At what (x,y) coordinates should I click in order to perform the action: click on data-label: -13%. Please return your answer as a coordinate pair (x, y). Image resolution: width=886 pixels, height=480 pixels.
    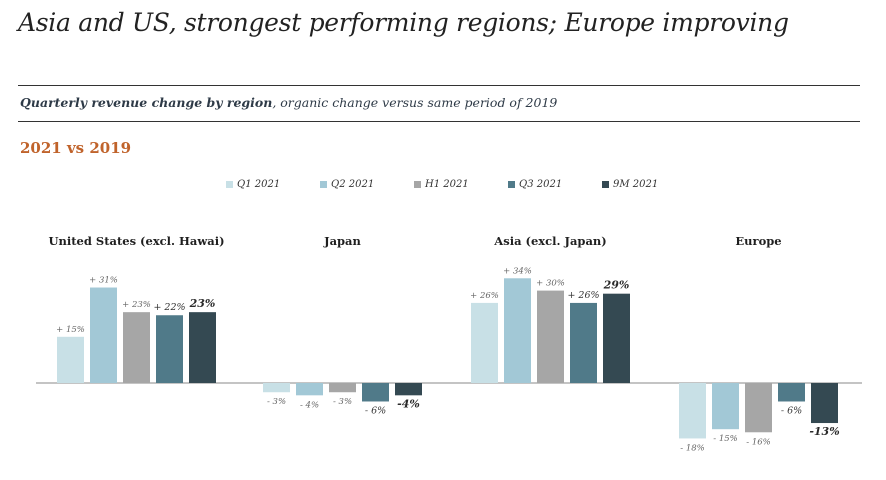
    Looking at the image, I should click on (824, 431).